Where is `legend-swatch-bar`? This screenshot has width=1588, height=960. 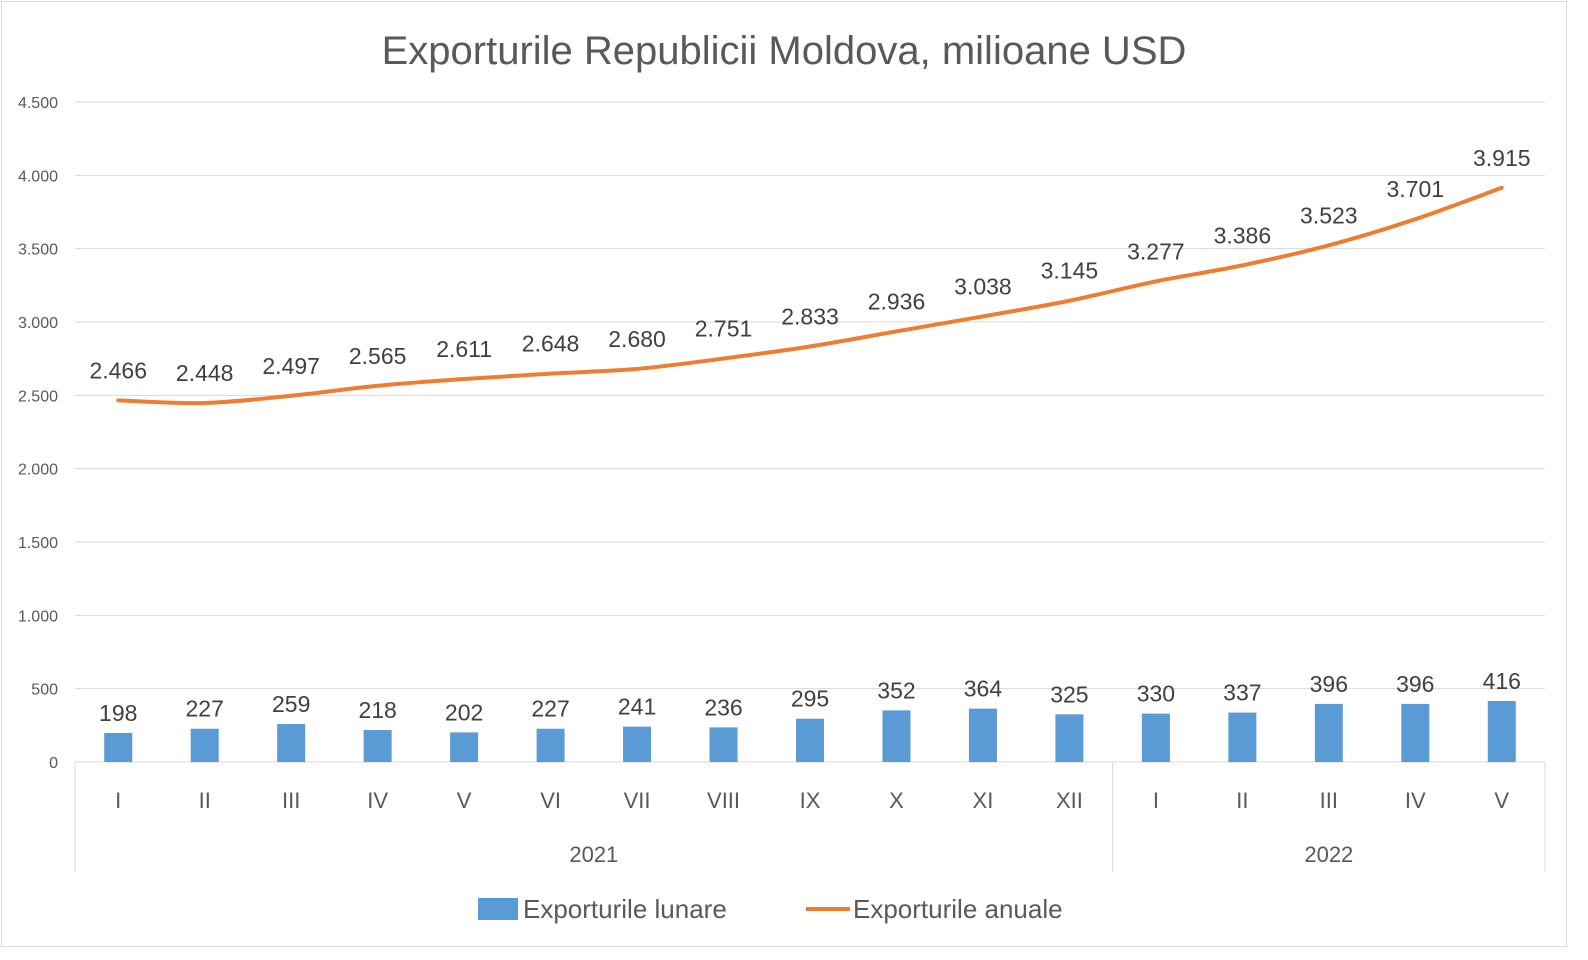
legend-swatch-bar is located at coordinates (498, 909).